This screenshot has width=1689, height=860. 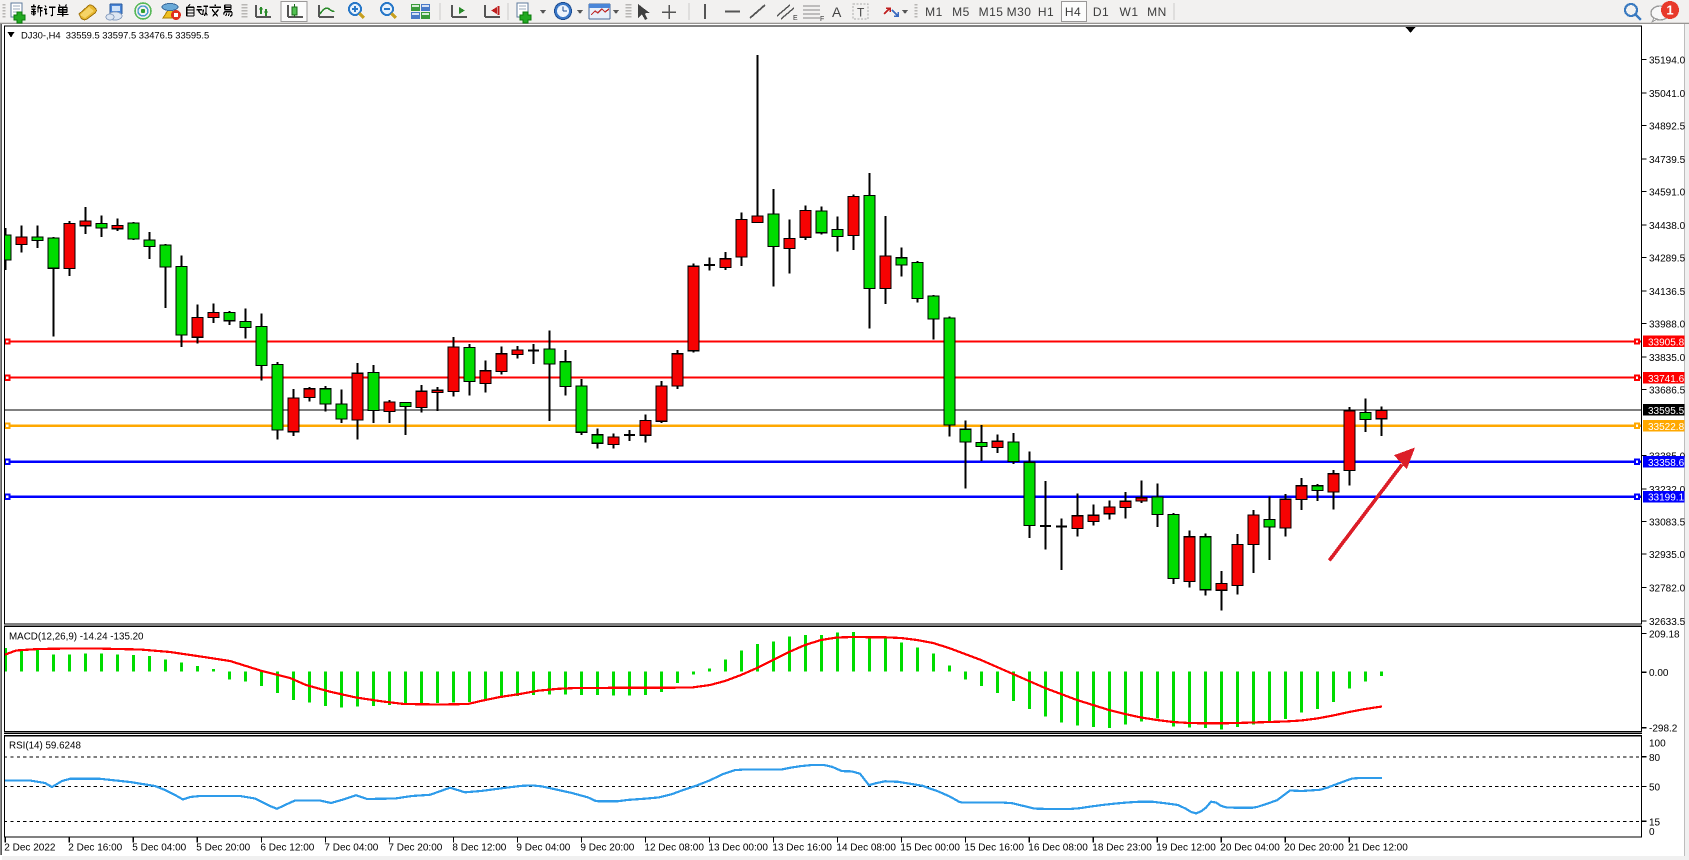 I want to click on svg-text: 2 Dec 2022, so click(x=30, y=848).